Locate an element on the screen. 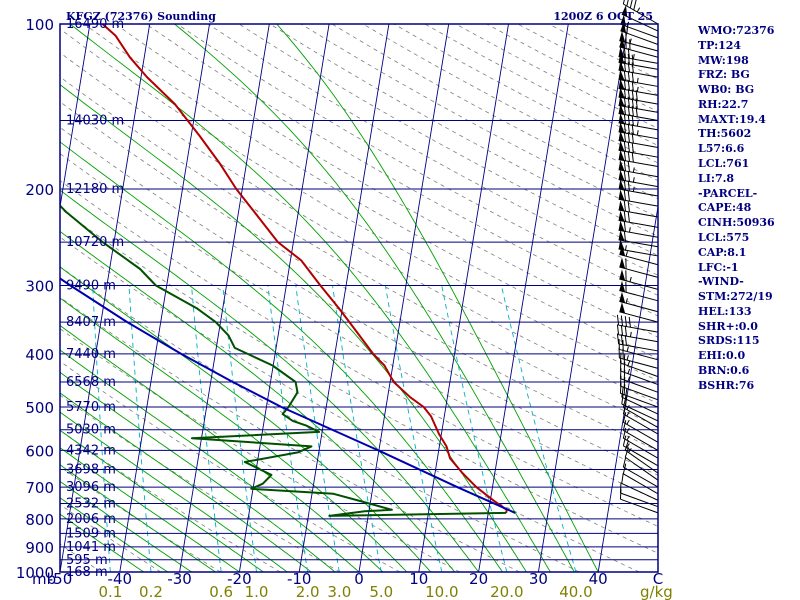  temperature-tick-label: 30 is located at coordinates (538, 579).